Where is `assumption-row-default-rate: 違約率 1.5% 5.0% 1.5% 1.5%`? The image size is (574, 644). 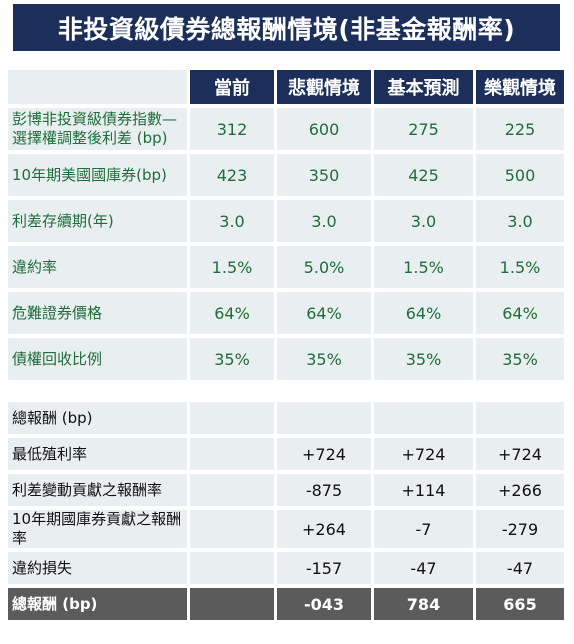
assumption-row-default-rate: 違約率 1.5% 5.0% 1.5% 1.5% is located at coordinates (286, 267).